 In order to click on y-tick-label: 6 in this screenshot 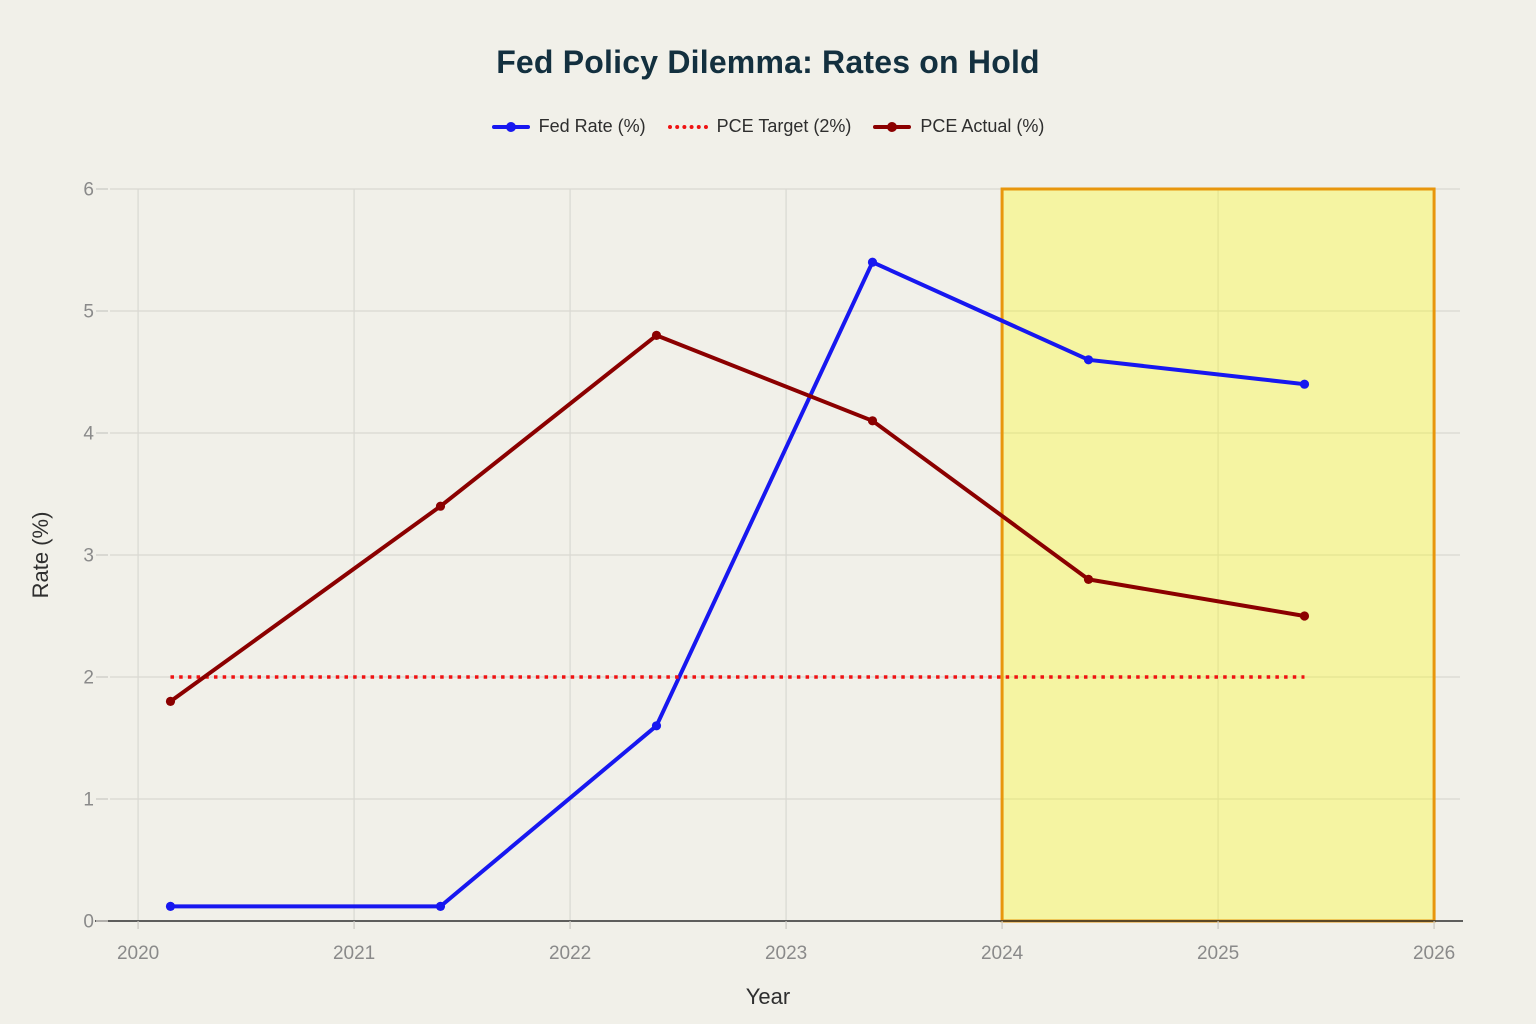, I will do `click(88, 190)`.